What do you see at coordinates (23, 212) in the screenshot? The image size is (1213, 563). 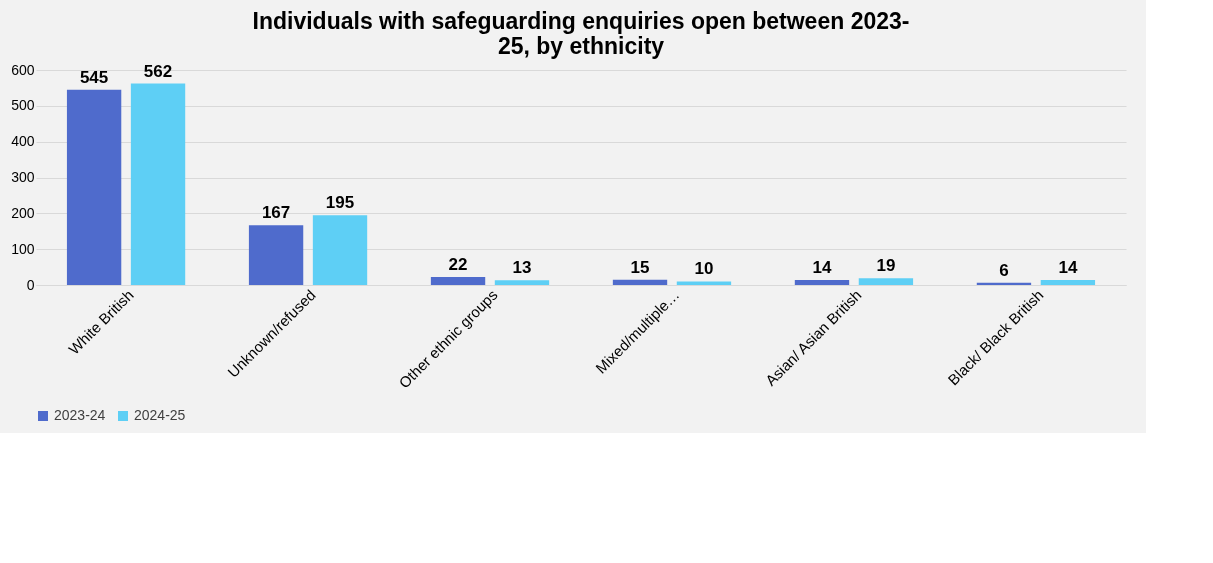 I see `y-tick-label: 200` at bounding box center [23, 212].